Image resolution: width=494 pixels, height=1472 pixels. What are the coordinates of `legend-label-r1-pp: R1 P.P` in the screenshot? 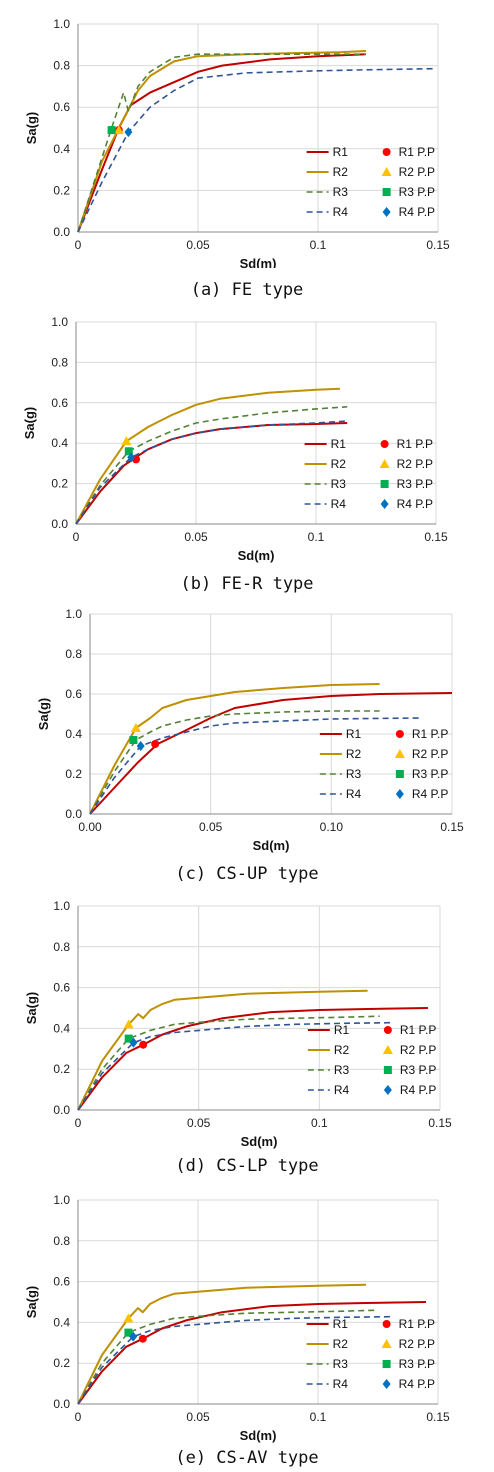 It's located at (415, 444).